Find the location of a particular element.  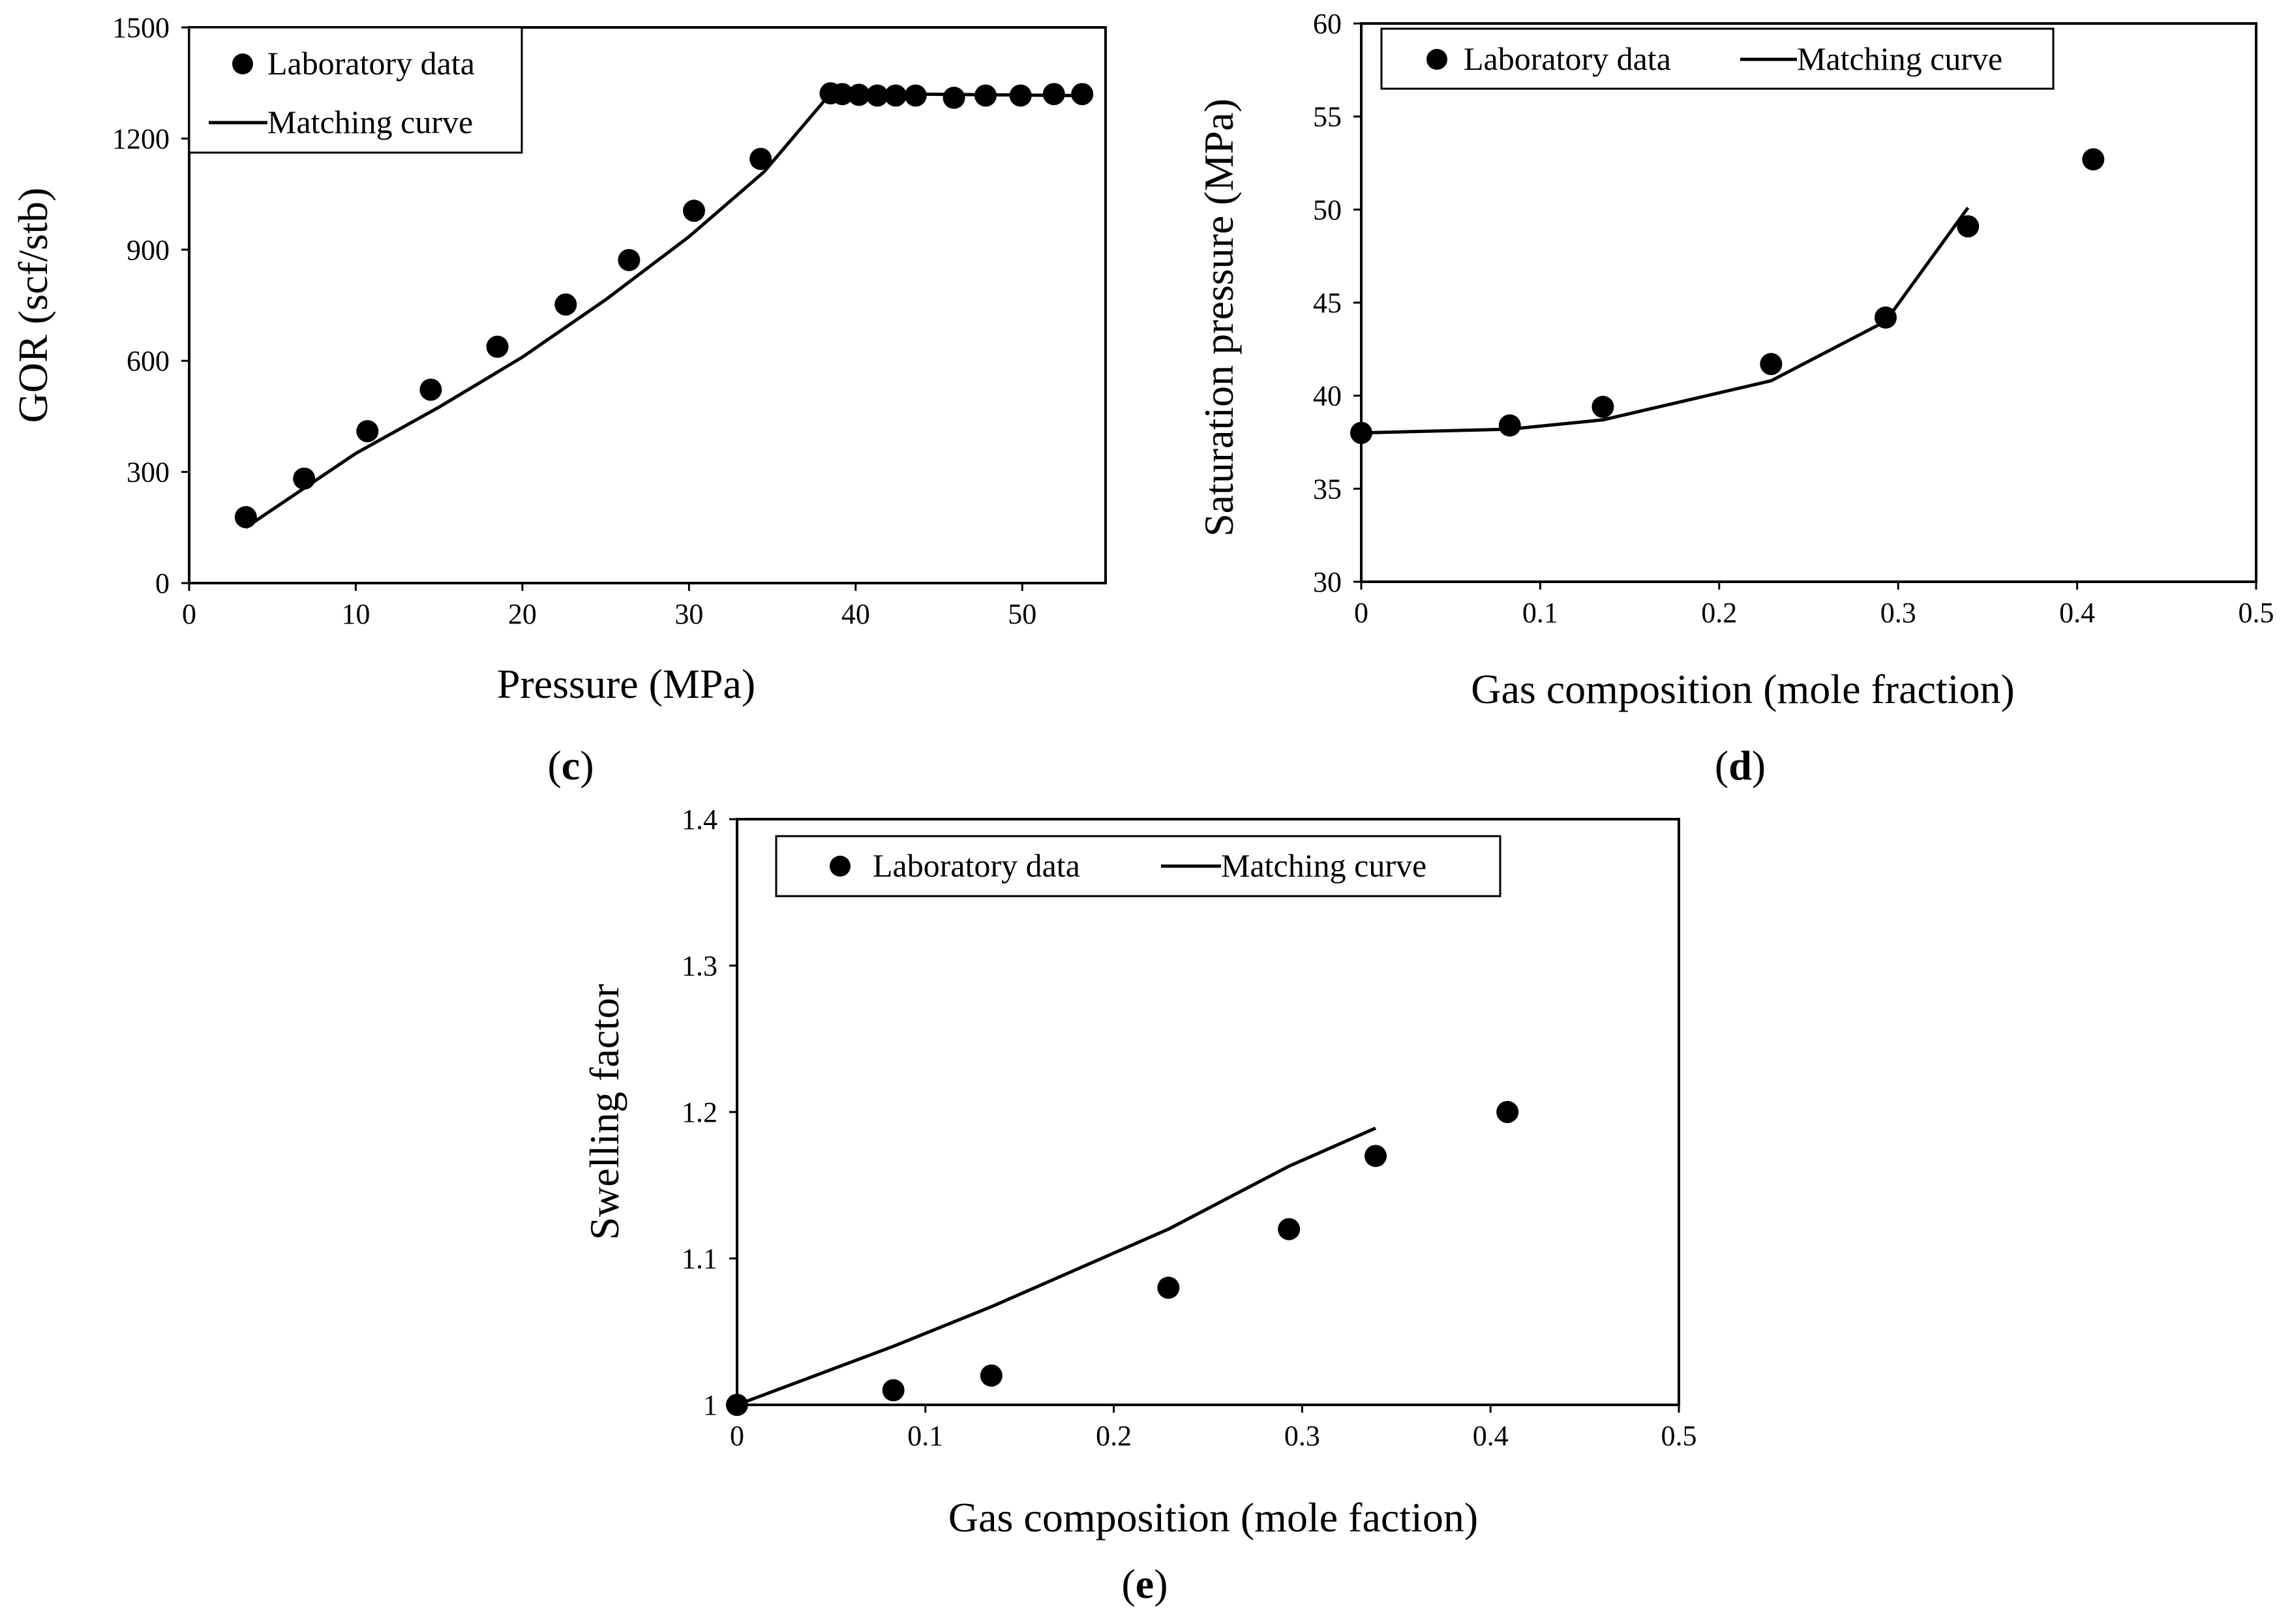

x-tick-label-d: 0.1 is located at coordinates (1540, 613).